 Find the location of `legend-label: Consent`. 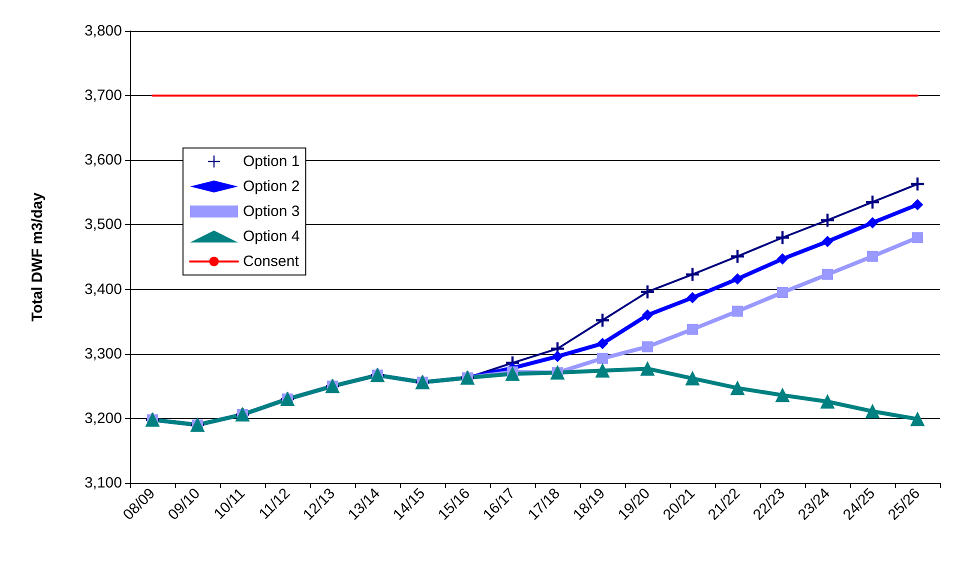

legend-label: Consent is located at coordinates (271, 261).